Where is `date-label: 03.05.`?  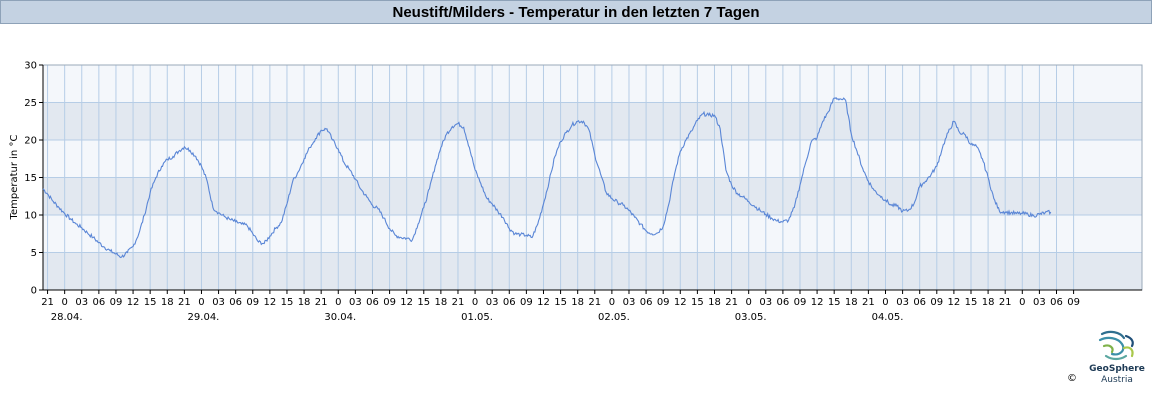
date-label: 03.05. is located at coordinates (751, 317).